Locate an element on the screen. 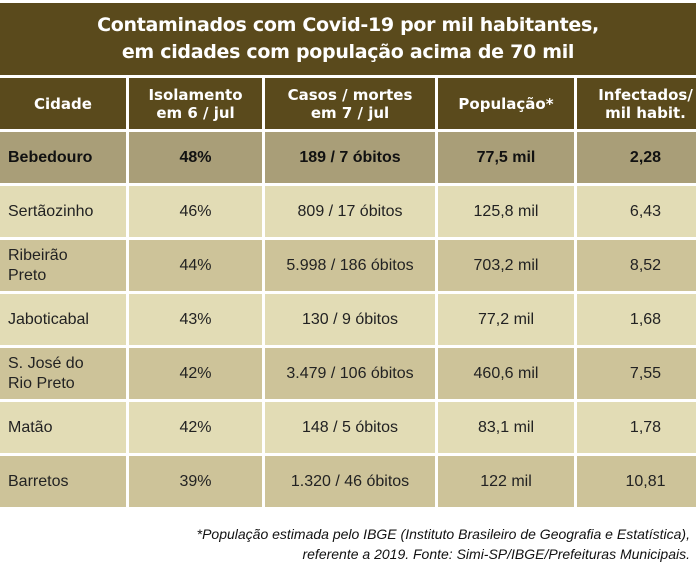  cell-city: Barretos is located at coordinates (63, 481).